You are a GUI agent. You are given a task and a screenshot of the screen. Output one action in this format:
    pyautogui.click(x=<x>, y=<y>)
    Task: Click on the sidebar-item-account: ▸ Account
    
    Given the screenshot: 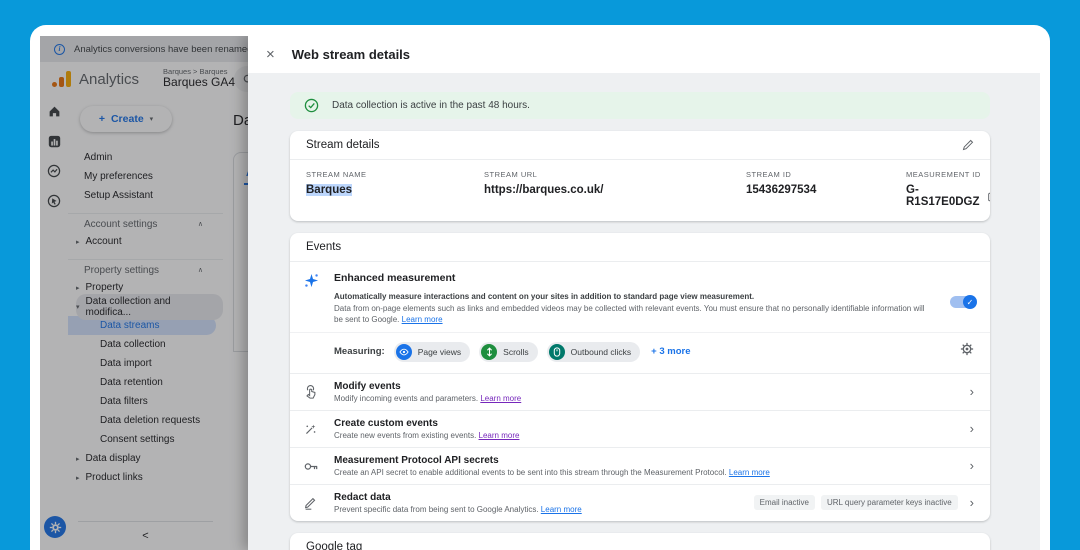 What is the action you would take?
    pyautogui.click(x=99, y=241)
    